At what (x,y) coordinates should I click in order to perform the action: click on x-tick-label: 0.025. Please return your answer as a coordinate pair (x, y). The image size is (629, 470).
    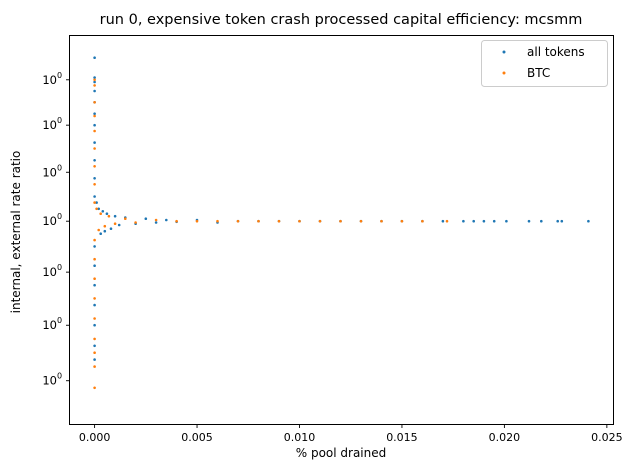
    Looking at the image, I should click on (607, 437).